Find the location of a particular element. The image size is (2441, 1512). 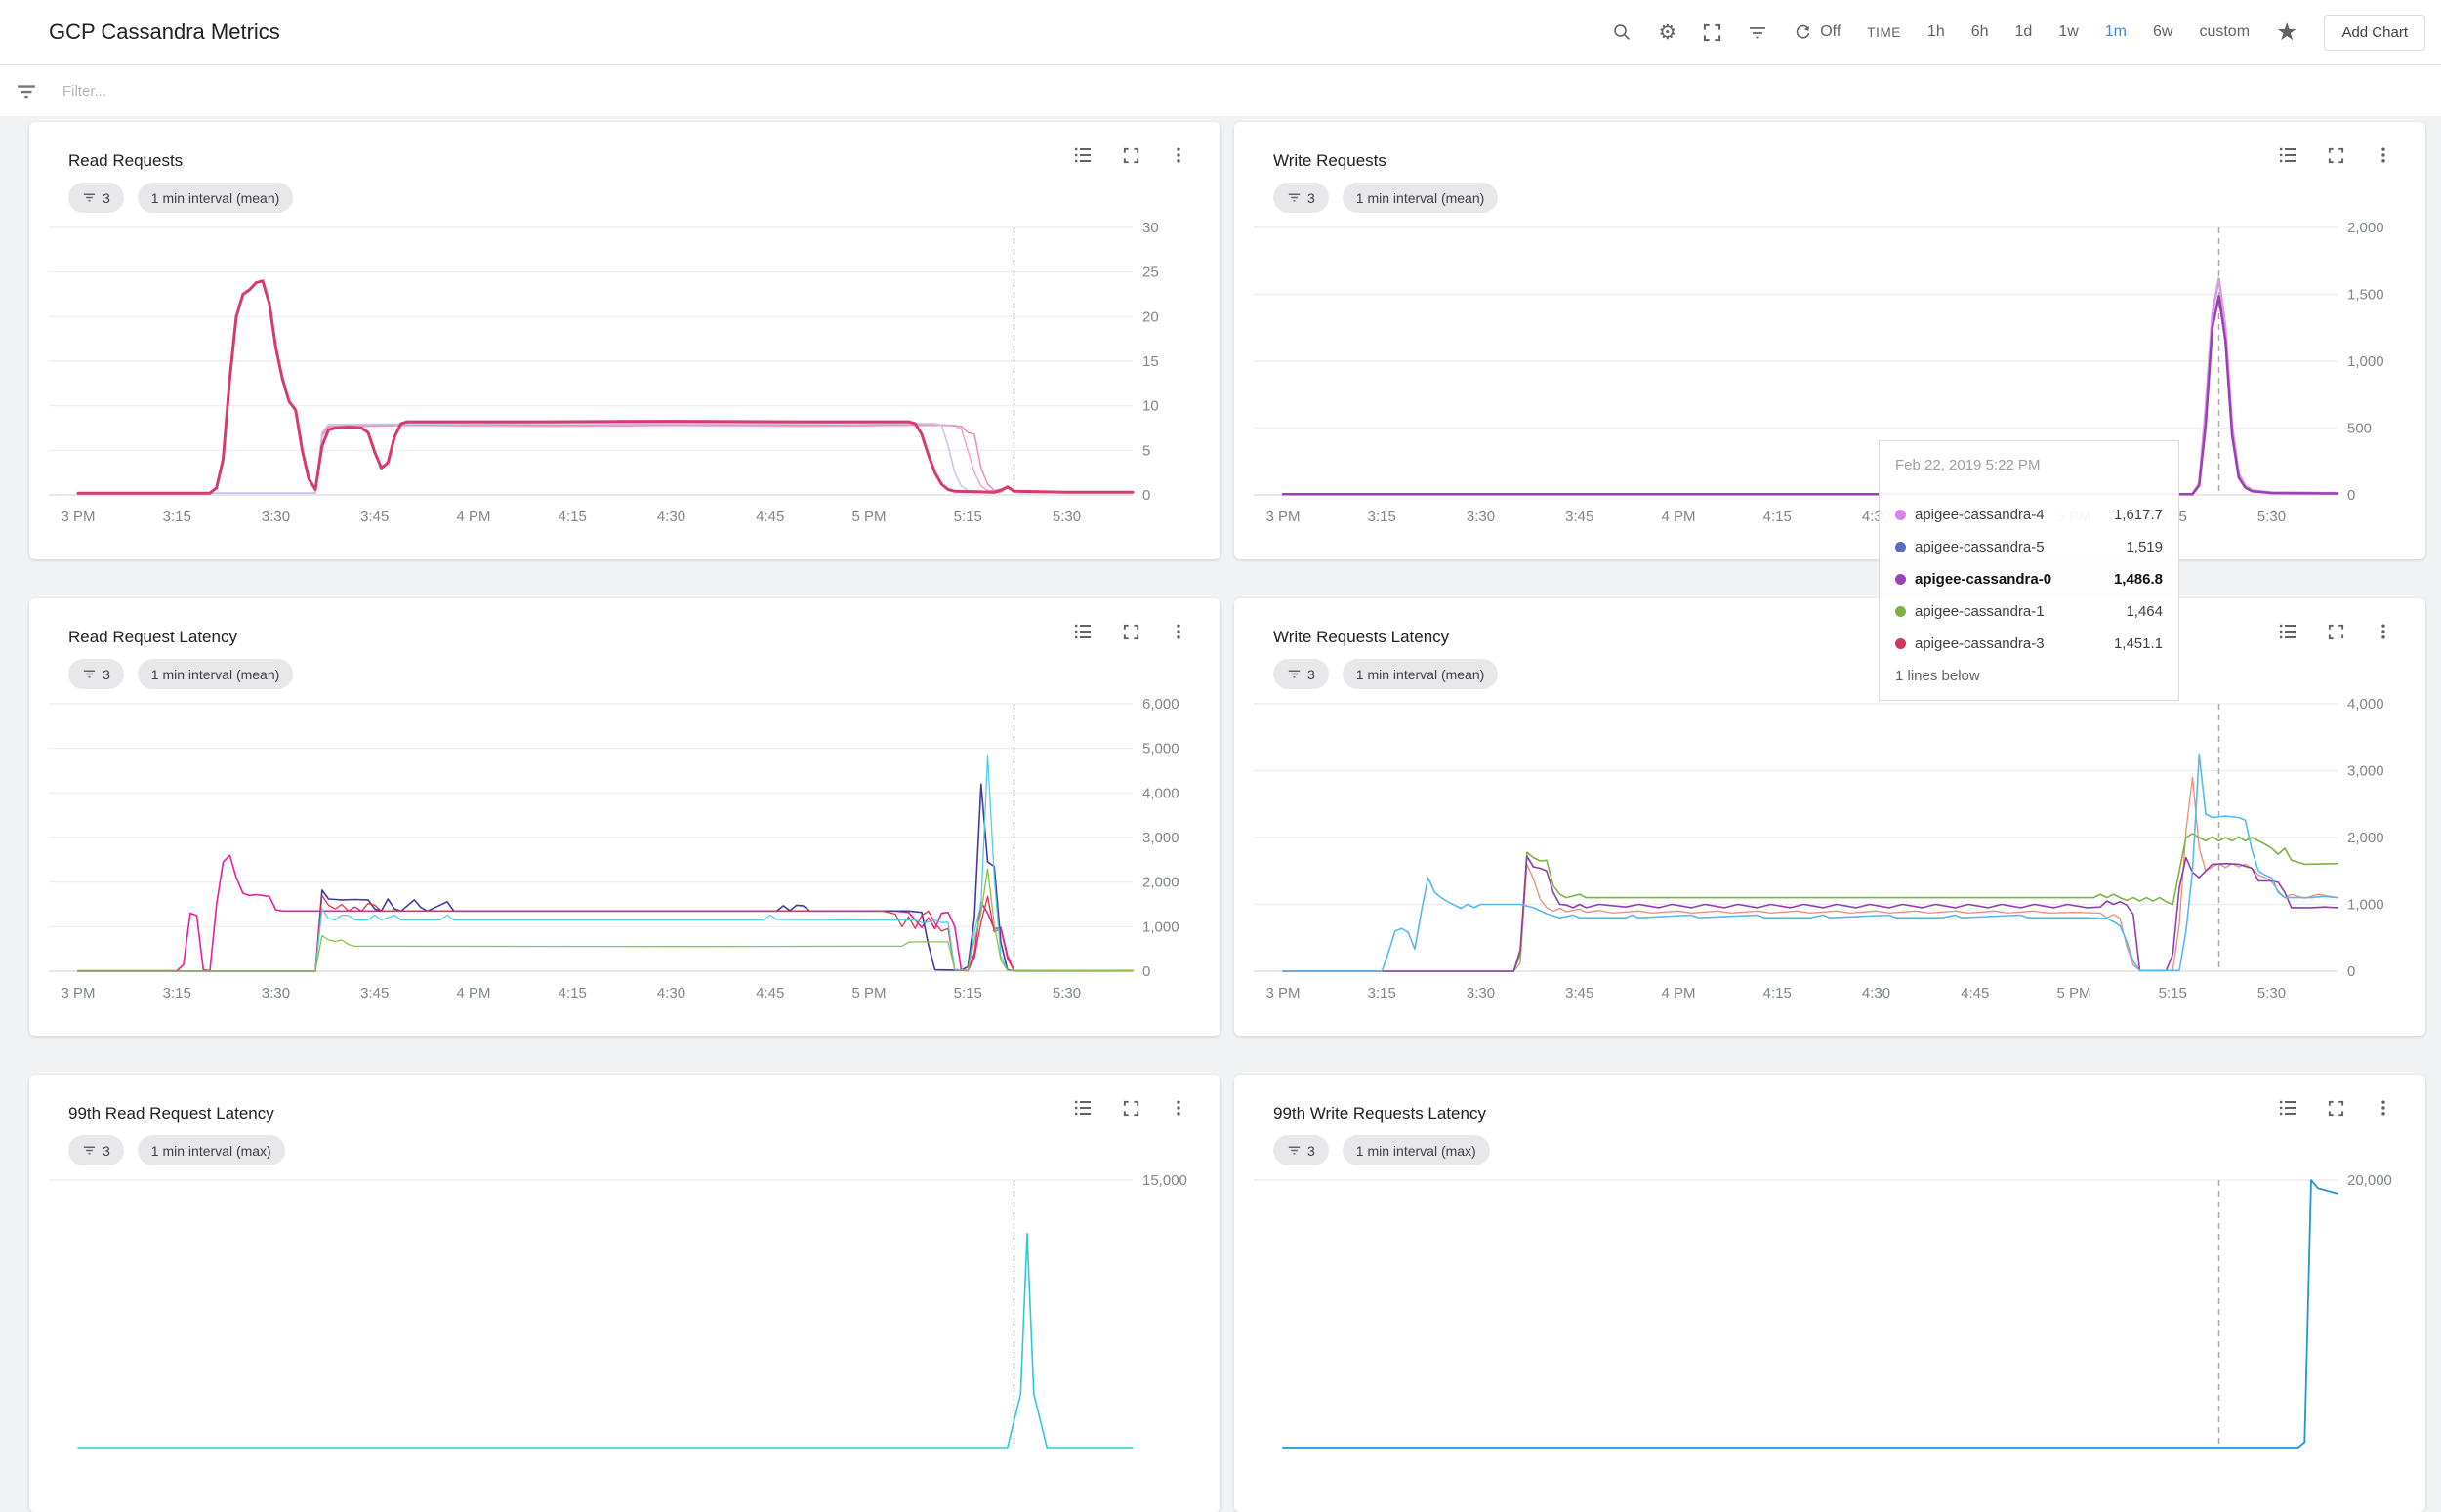

time-range-custom: custom is located at coordinates (2225, 32).